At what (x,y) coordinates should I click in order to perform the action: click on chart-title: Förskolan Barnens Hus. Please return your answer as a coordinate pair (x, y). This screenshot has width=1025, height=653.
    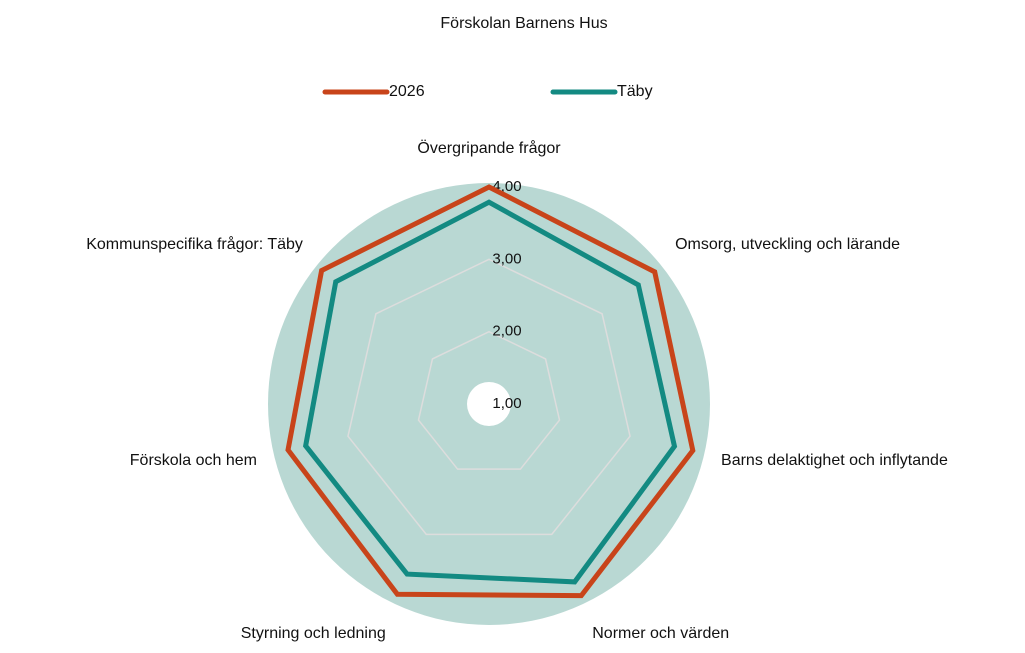
    Looking at the image, I should click on (523, 23).